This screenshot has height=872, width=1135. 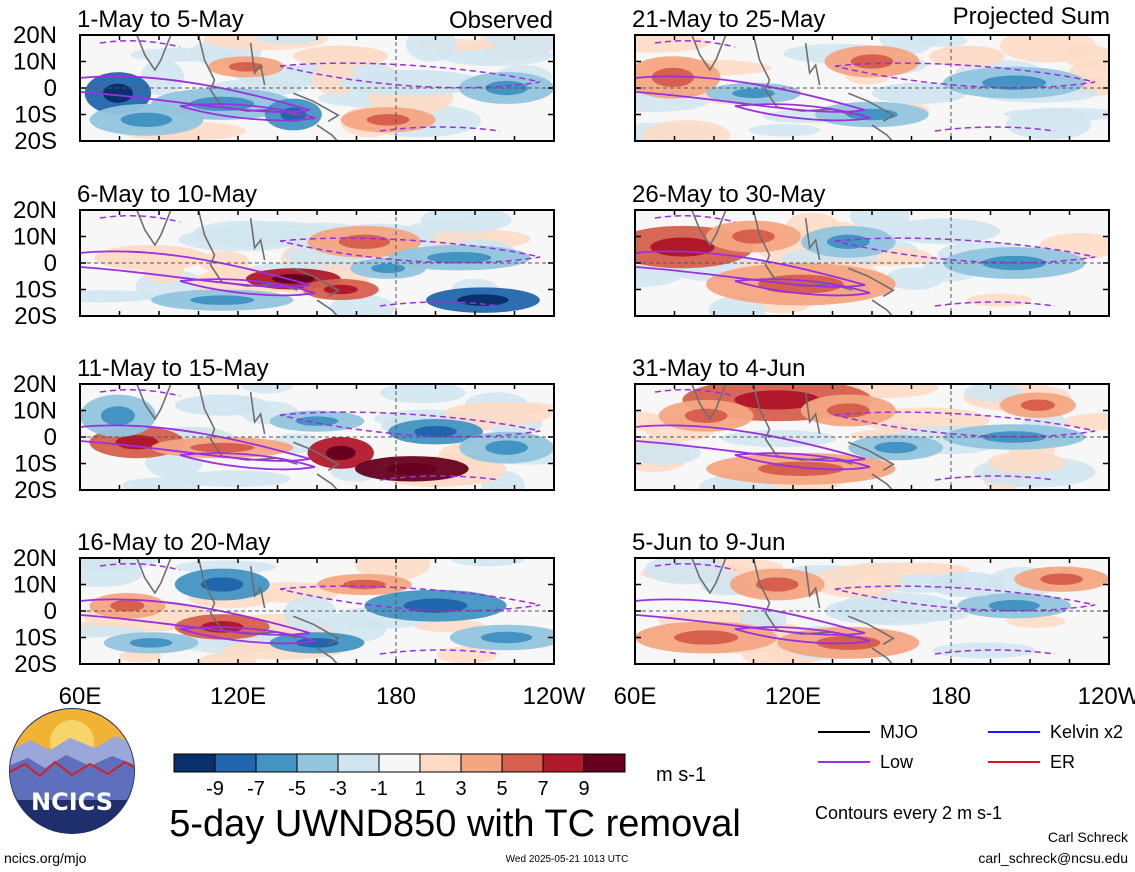 What do you see at coordinates (72, 769) in the screenshot?
I see `logo-signal-line` at bounding box center [72, 769].